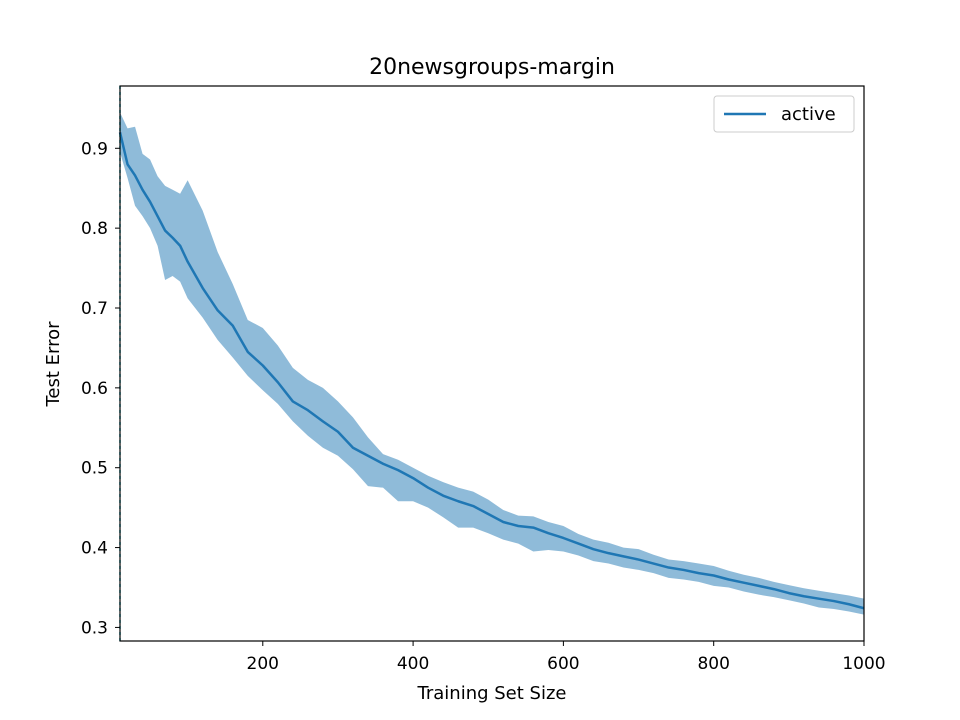 This screenshot has width=960, height=720. What do you see at coordinates (413, 664) in the screenshot?
I see `x-tick-label: 400` at bounding box center [413, 664].